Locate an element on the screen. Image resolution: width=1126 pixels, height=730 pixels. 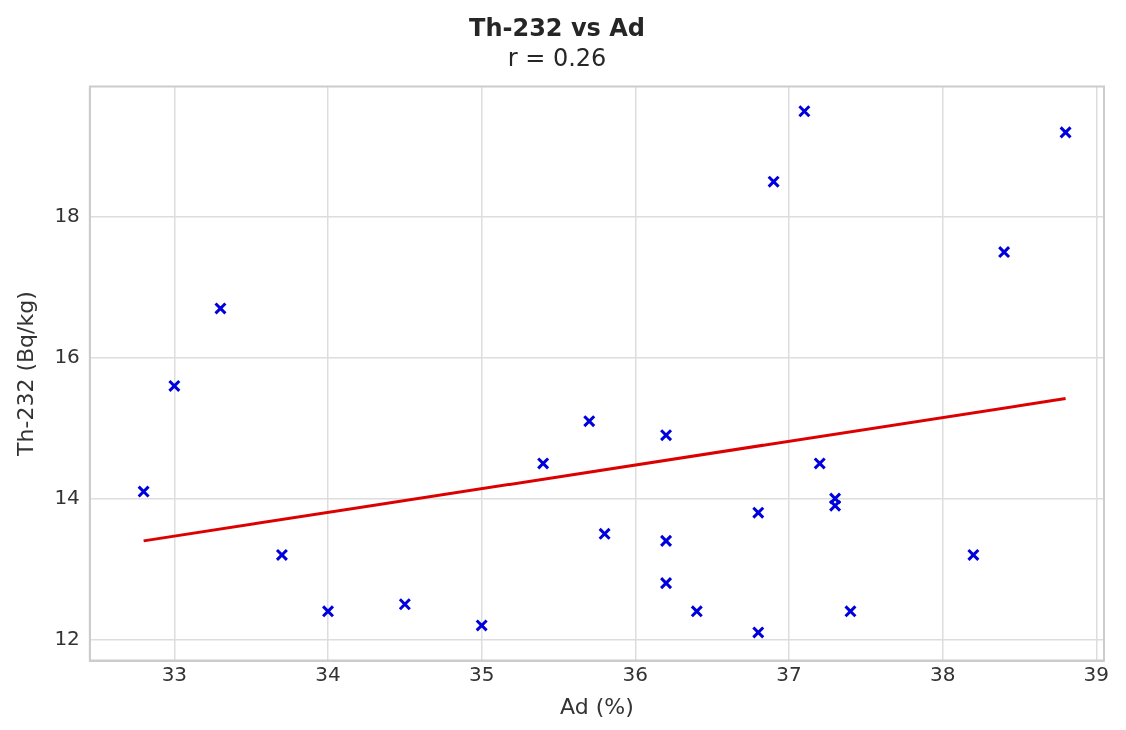
y-tick-label: 12 is located at coordinates (67, 637).